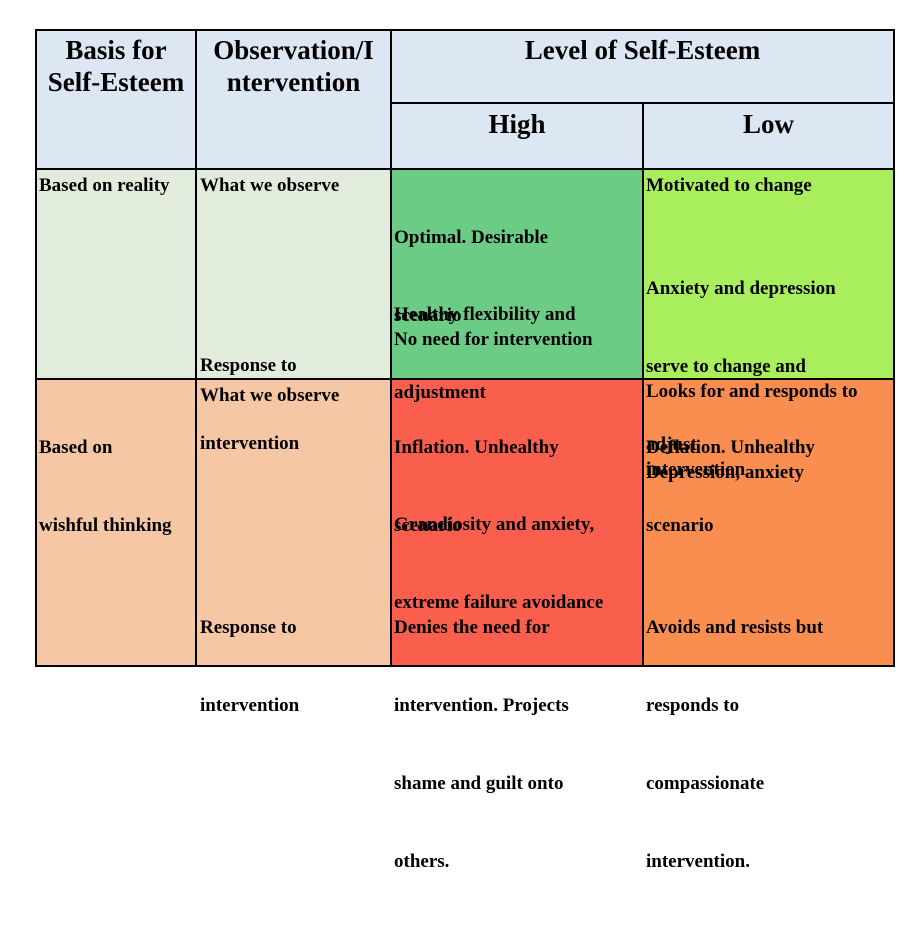  What do you see at coordinates (105, 525) in the screenshot?
I see `wishful-basis-line2: wishful thinking` at bounding box center [105, 525].